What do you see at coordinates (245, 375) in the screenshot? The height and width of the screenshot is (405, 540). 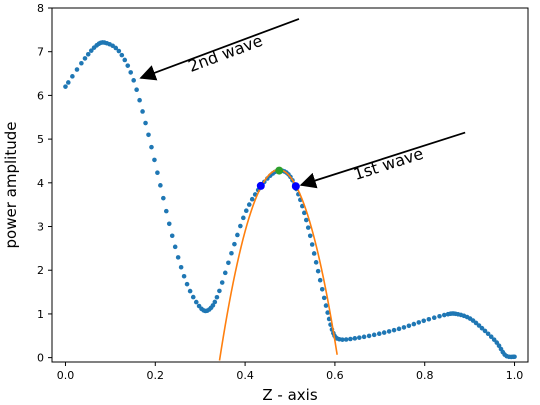 I see `x-tick-label: 0.4` at bounding box center [245, 375].